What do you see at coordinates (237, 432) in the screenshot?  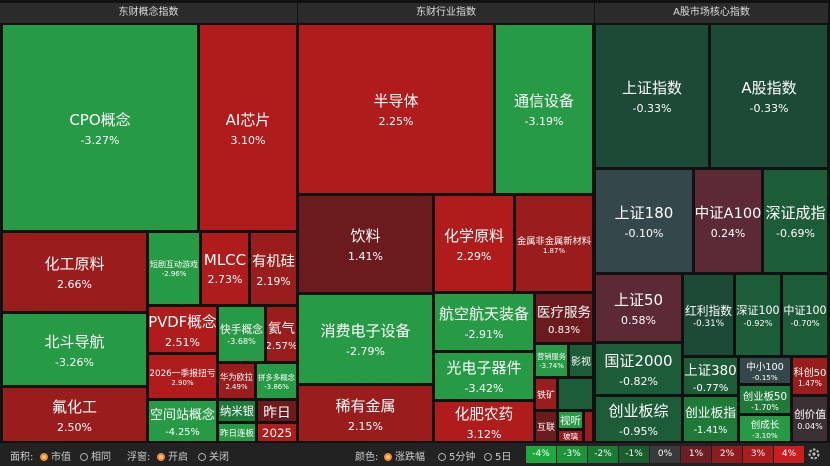 I see `tile: 昨日连板` at bounding box center [237, 432].